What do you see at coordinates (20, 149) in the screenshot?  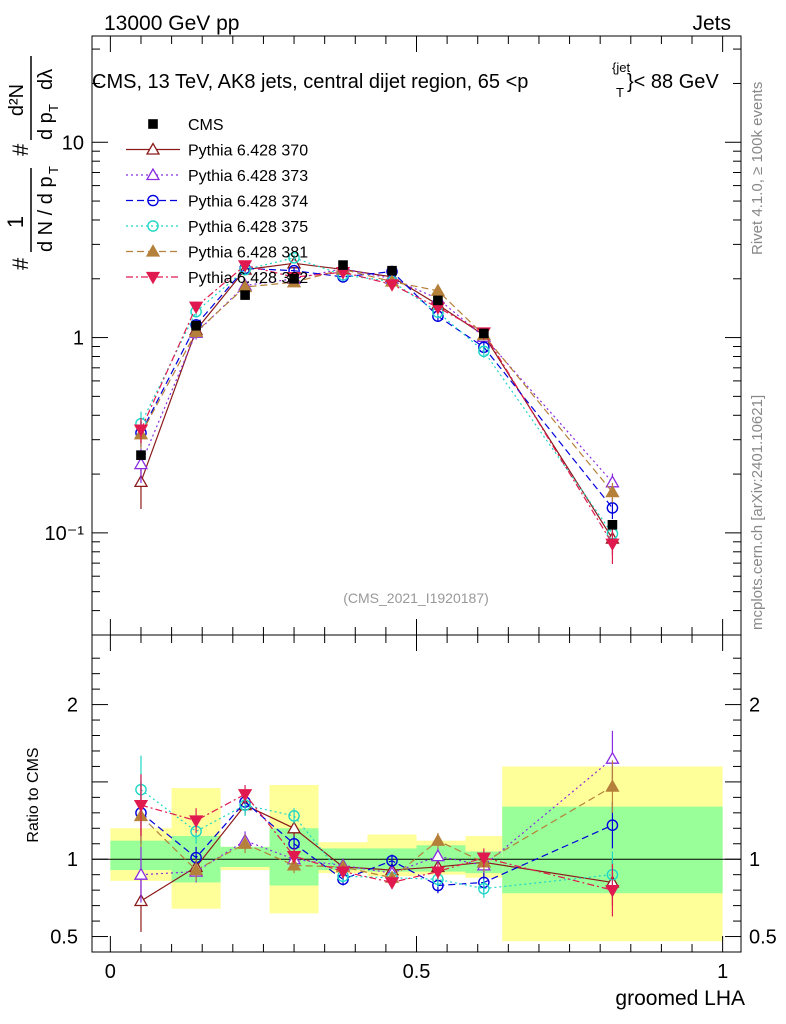 I see `ylabel-hash-2: #` at bounding box center [20, 149].